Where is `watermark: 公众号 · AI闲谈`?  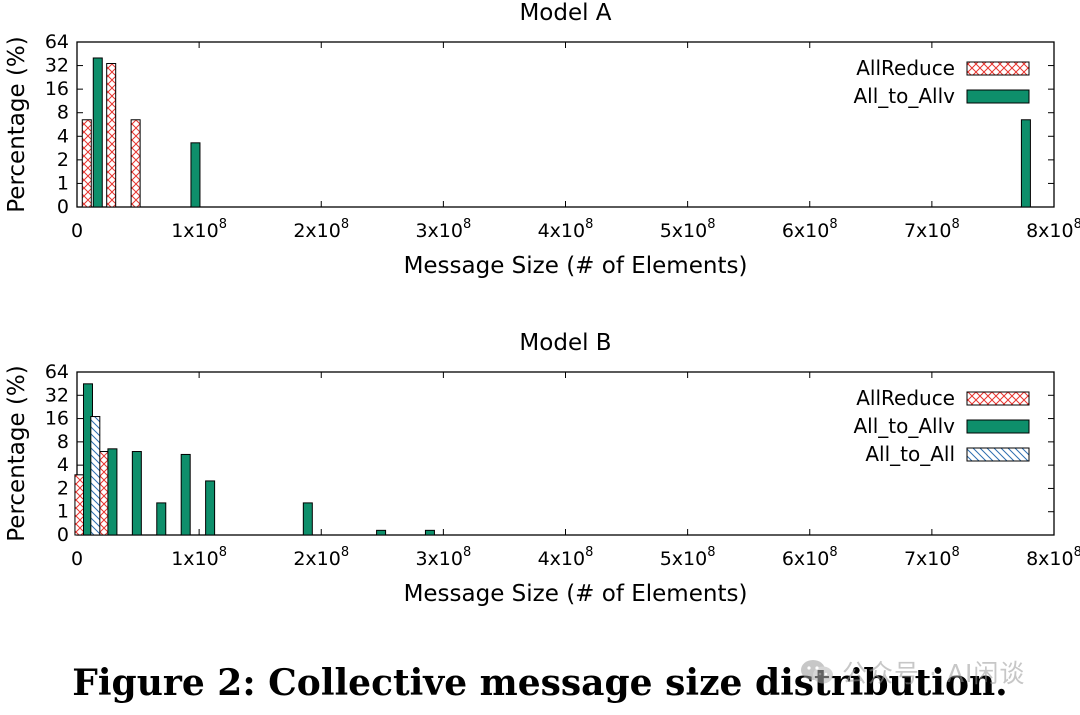 watermark: 公众号 · AI闲谈 is located at coordinates (935, 672).